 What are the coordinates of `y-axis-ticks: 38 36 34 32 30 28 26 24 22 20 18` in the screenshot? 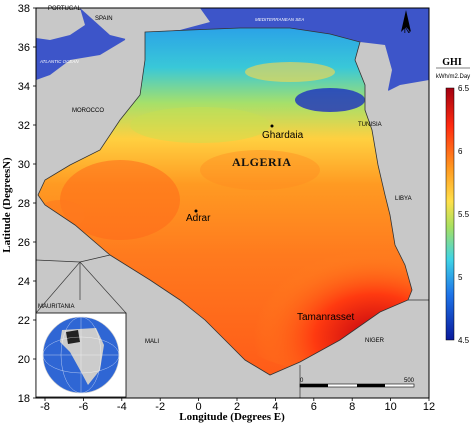 It's located at (27, 204).